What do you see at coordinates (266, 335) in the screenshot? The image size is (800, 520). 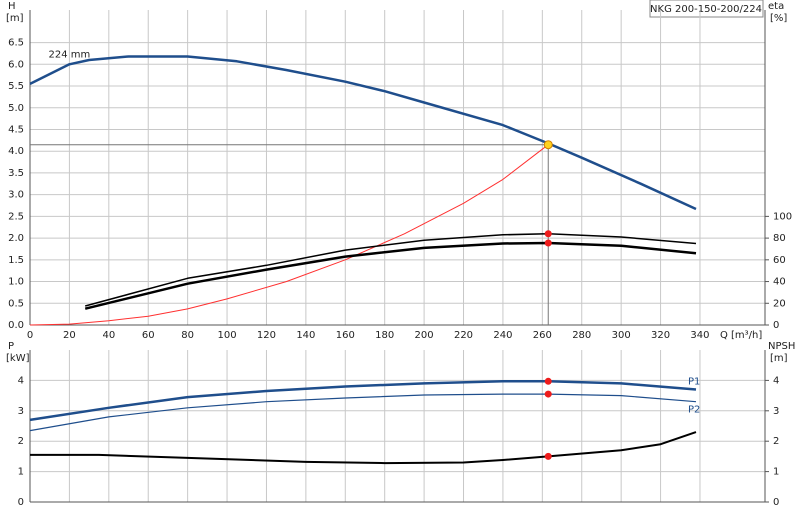 I see `x-tick-label: 120` at bounding box center [266, 335].